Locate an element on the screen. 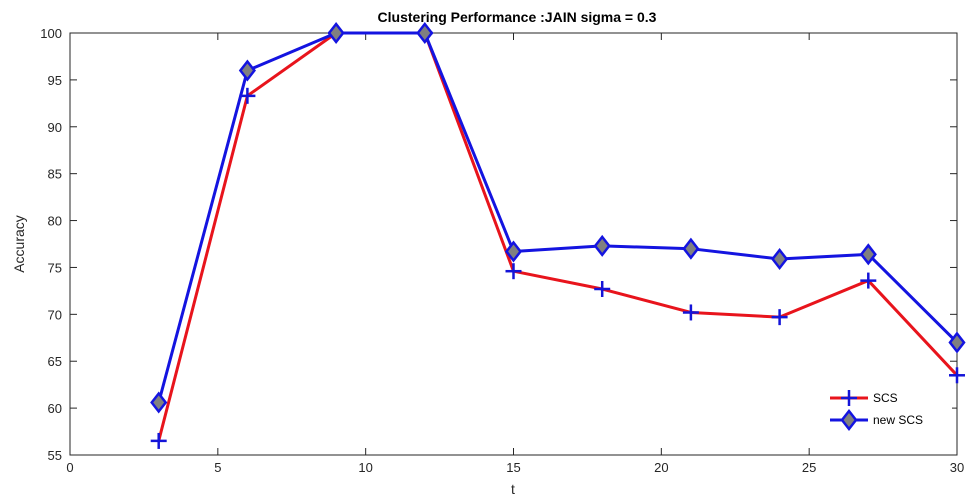 This screenshot has height=499, width=973. x-tick-label: 30 is located at coordinates (957, 467).